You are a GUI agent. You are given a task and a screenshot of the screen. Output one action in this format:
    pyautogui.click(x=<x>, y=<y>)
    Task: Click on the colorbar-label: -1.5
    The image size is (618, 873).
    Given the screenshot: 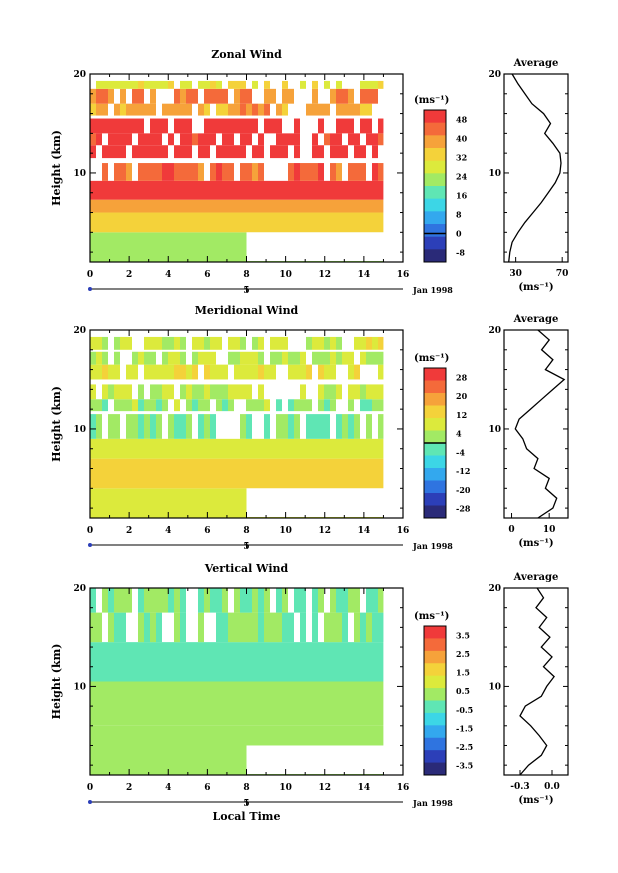 What is the action you would take?
    pyautogui.click(x=464, y=728)
    